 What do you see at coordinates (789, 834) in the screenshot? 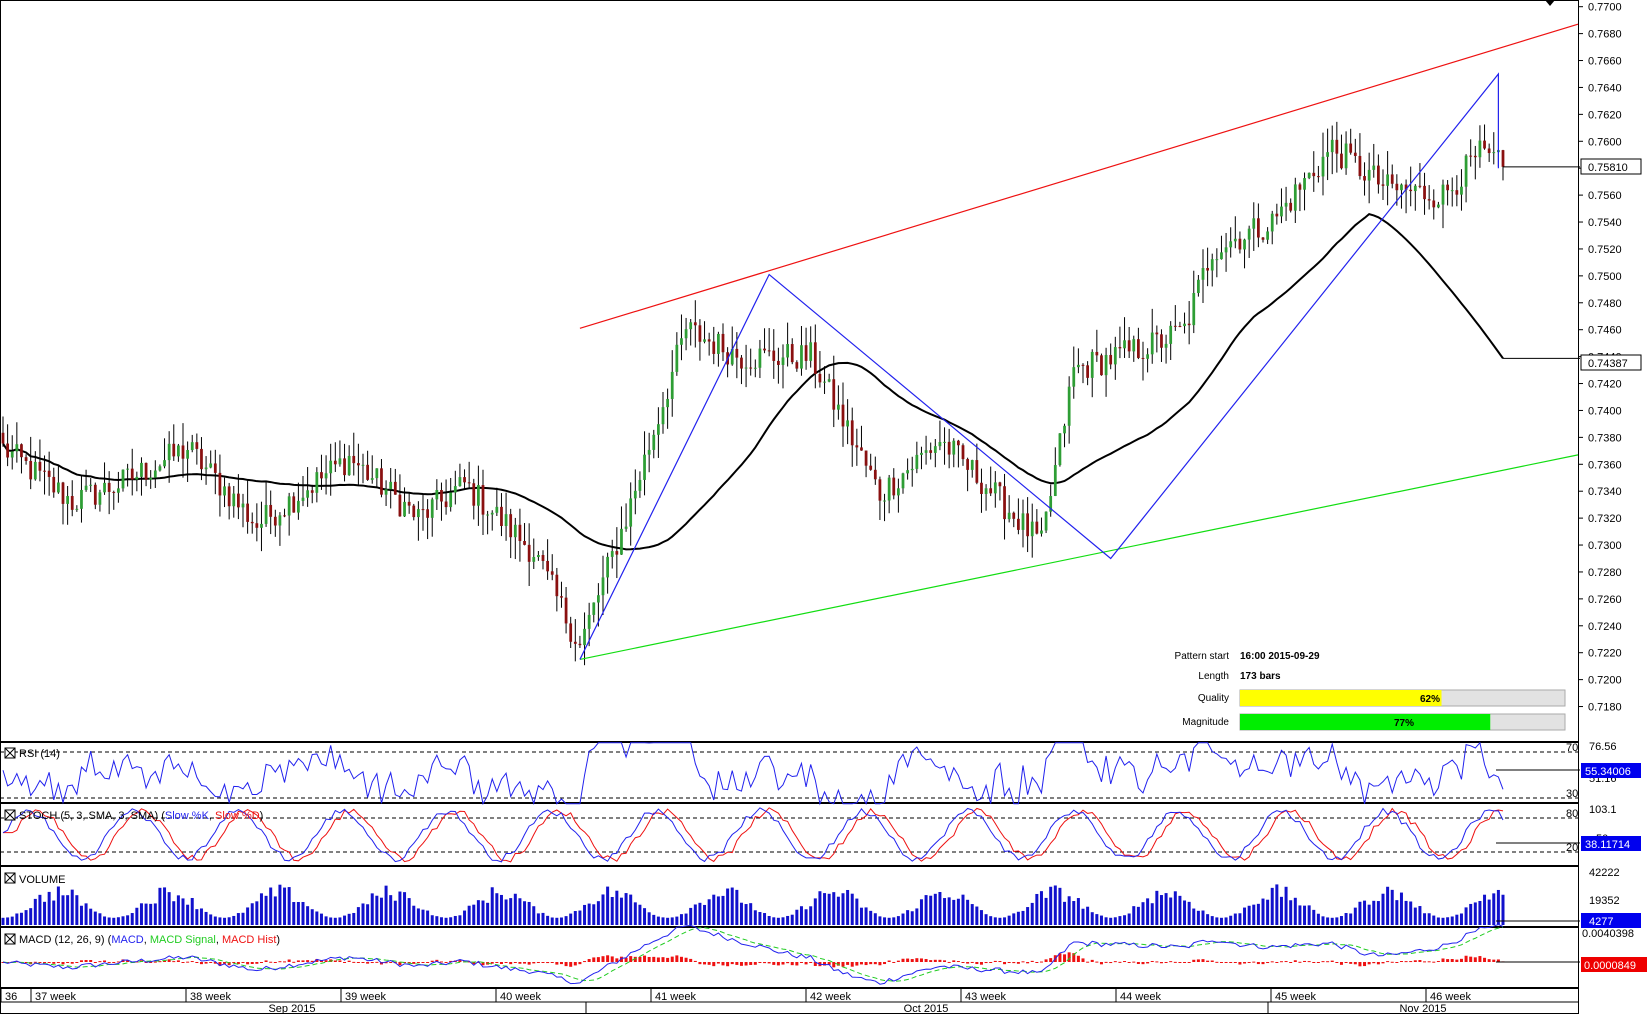
I see `stoch-pane` at bounding box center [789, 834].